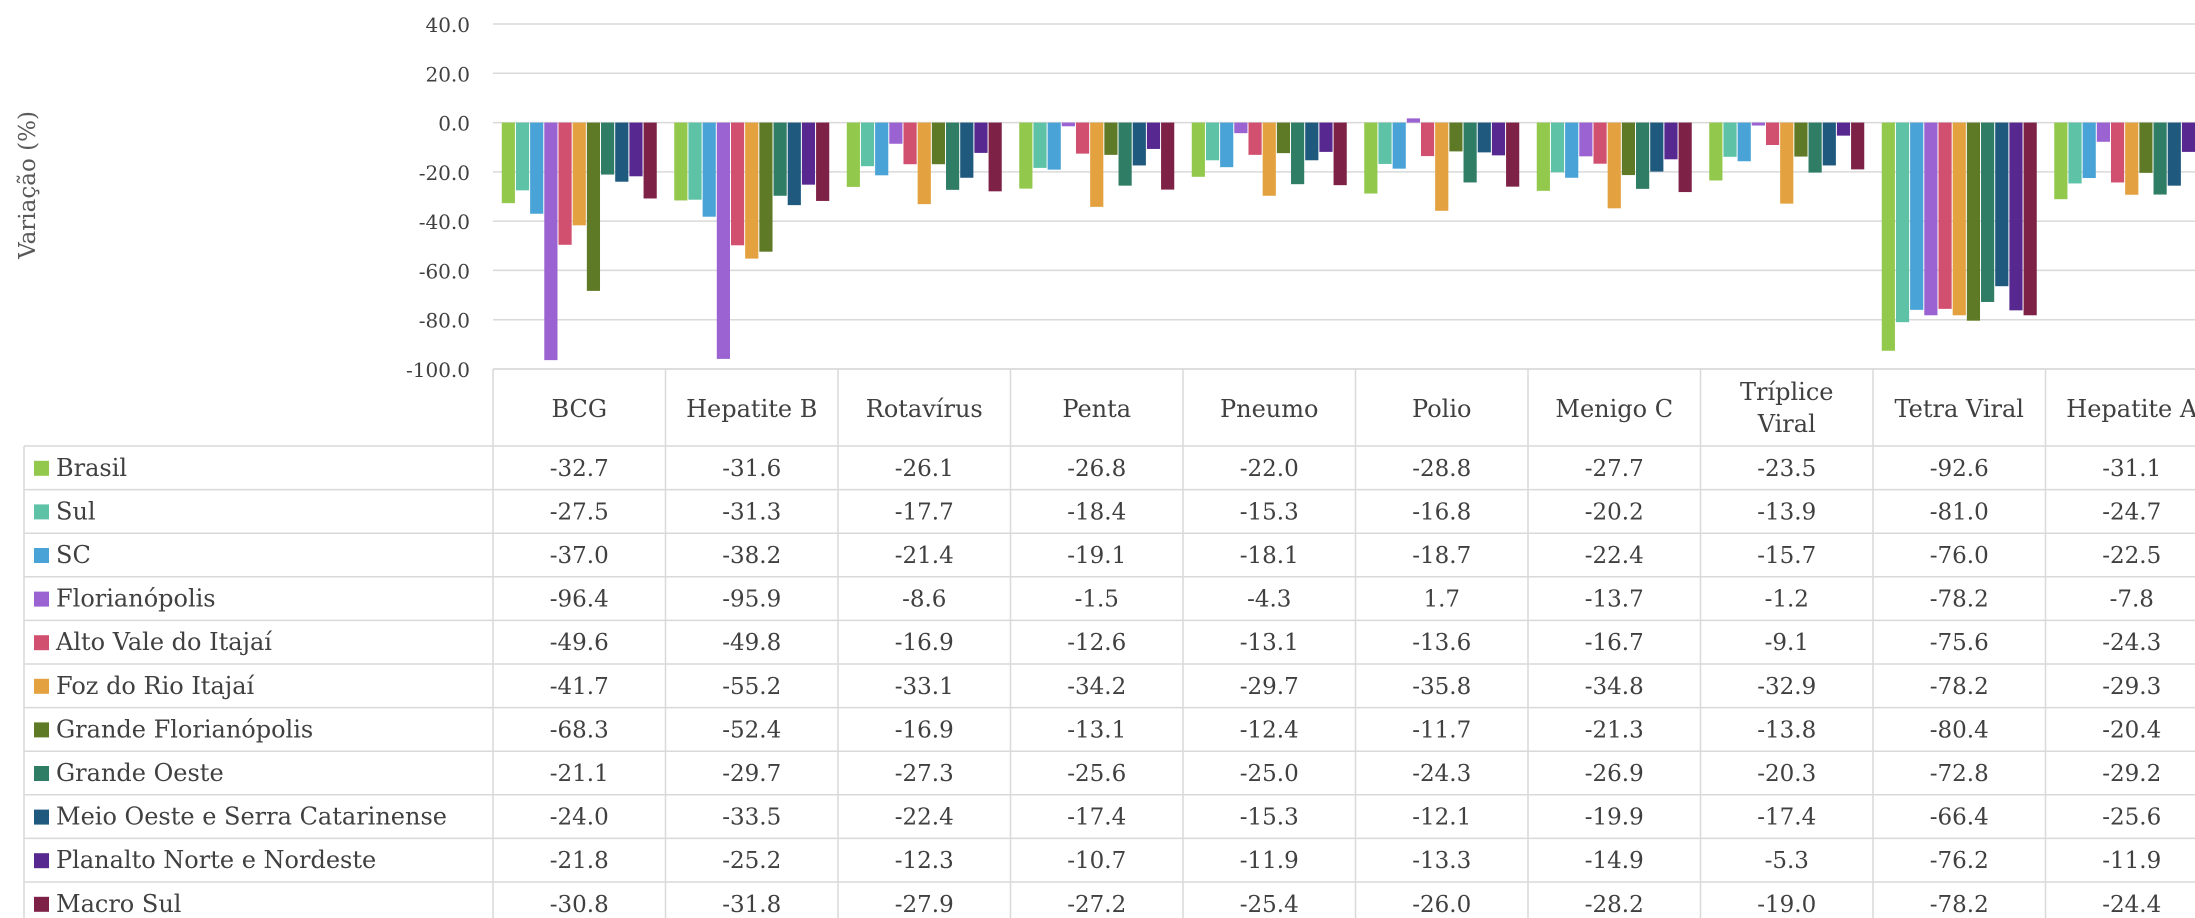  What do you see at coordinates (1959, 409) in the screenshot?
I see `x-tick-label: Tetra Viral` at bounding box center [1959, 409].